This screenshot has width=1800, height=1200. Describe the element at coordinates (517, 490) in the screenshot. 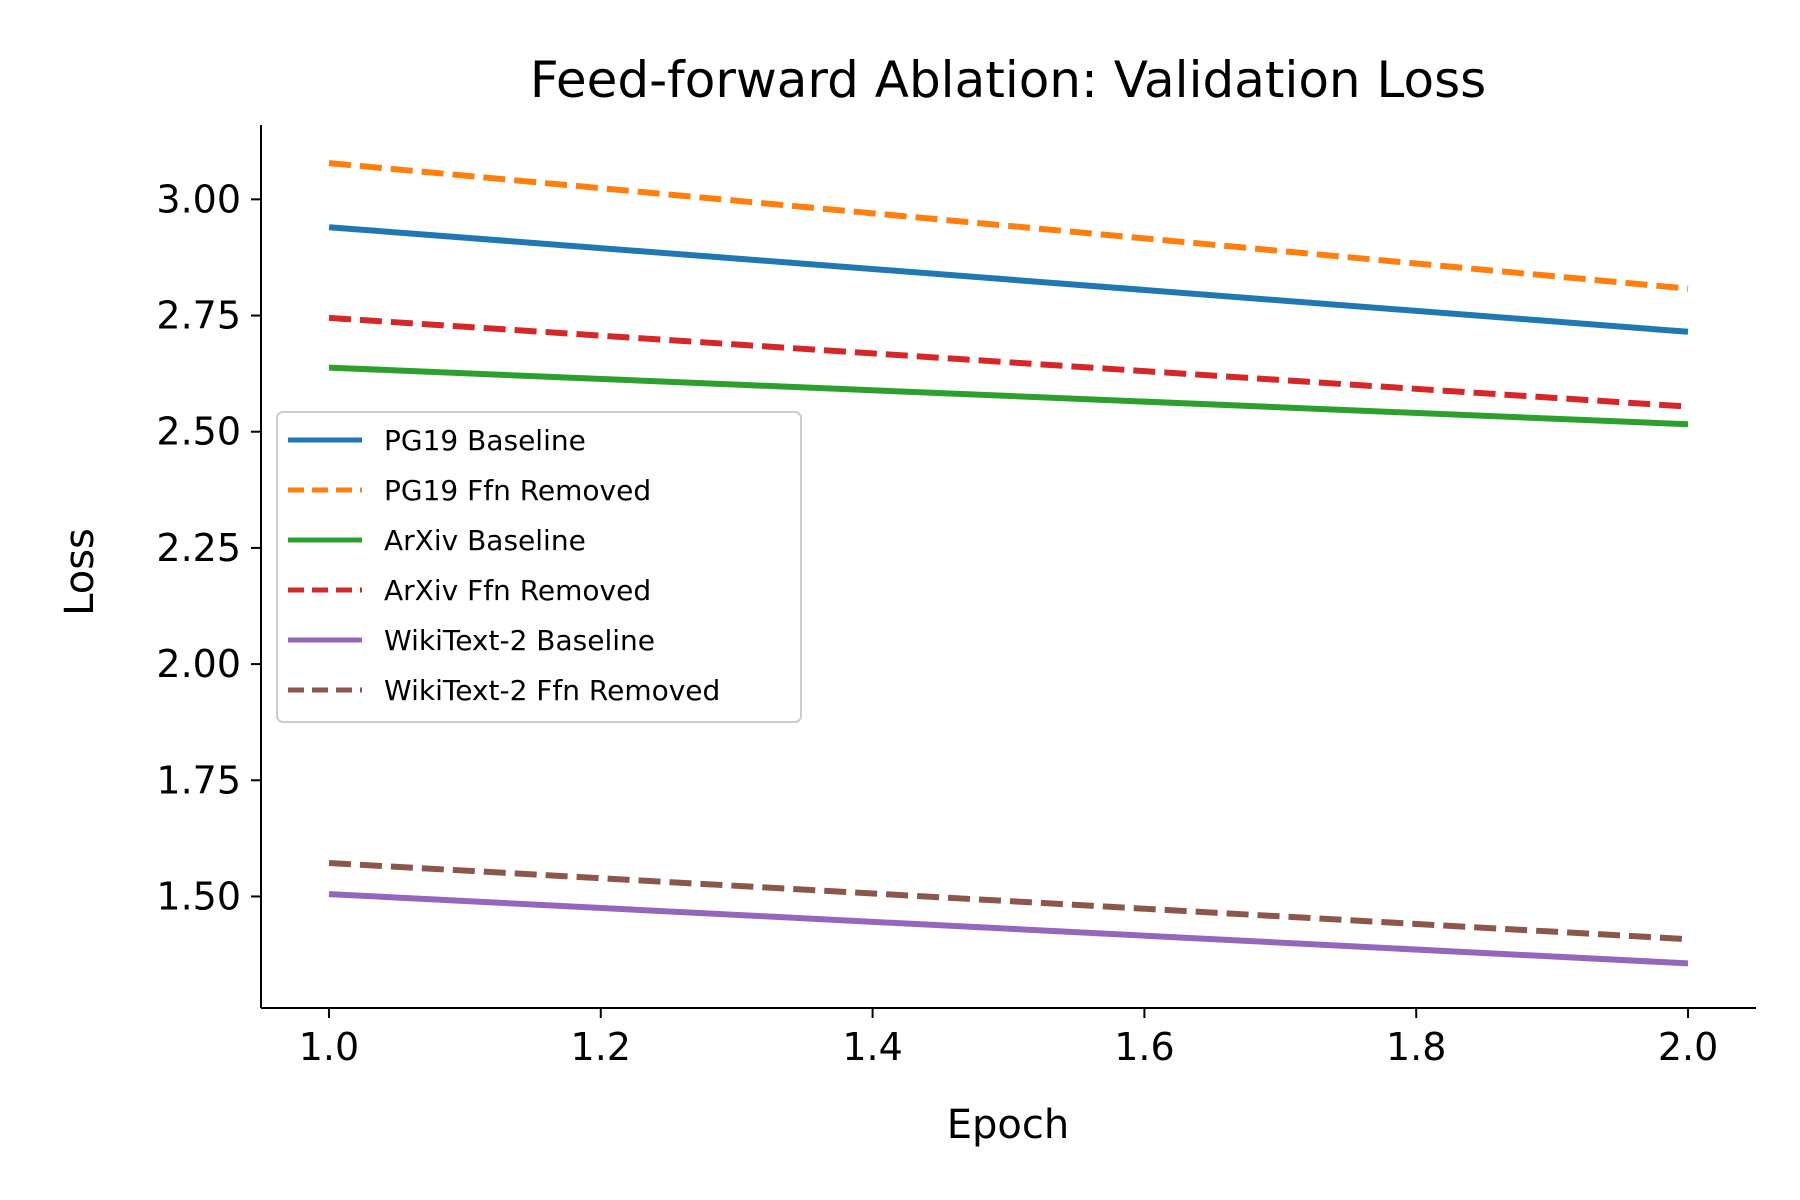

I see `legend-label: PG19 Ffn Removed` at that location.